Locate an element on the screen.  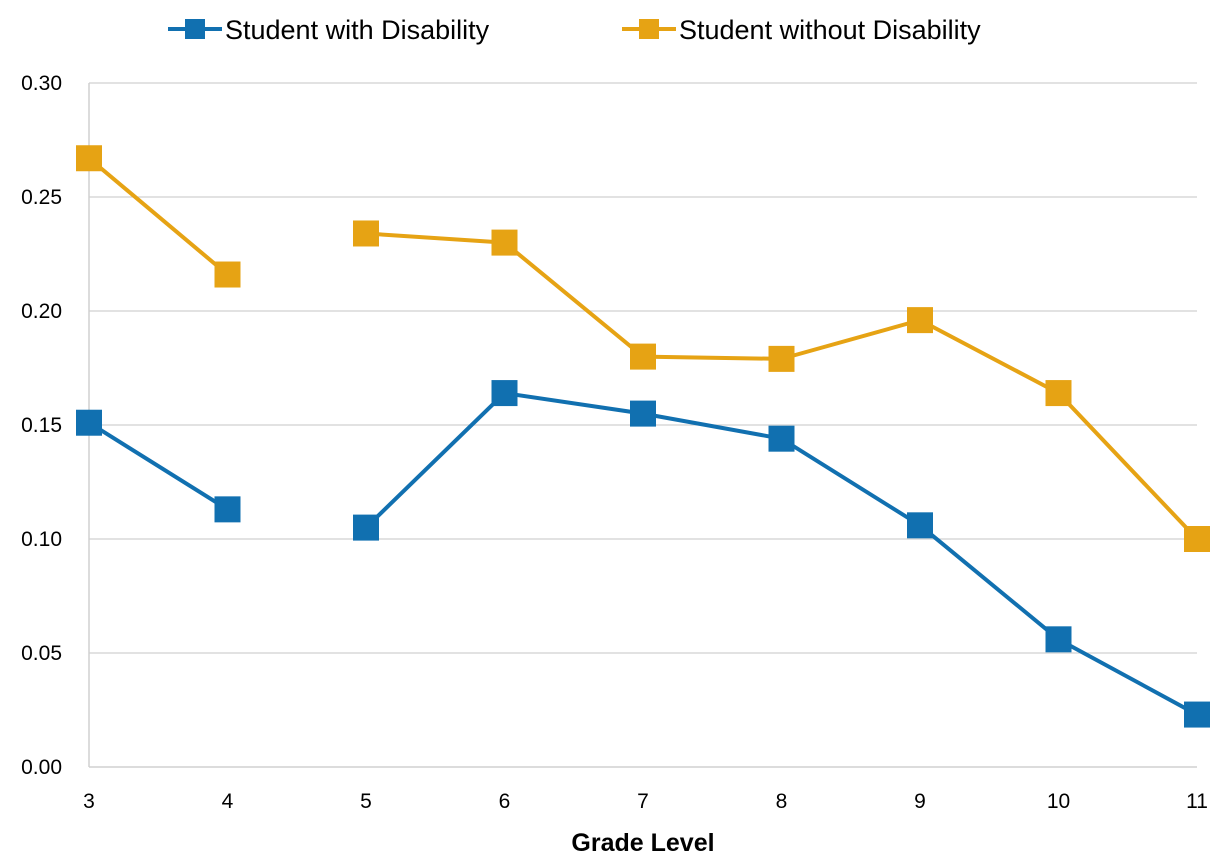
legend-item: Student with Disability is located at coordinates (329, 30).